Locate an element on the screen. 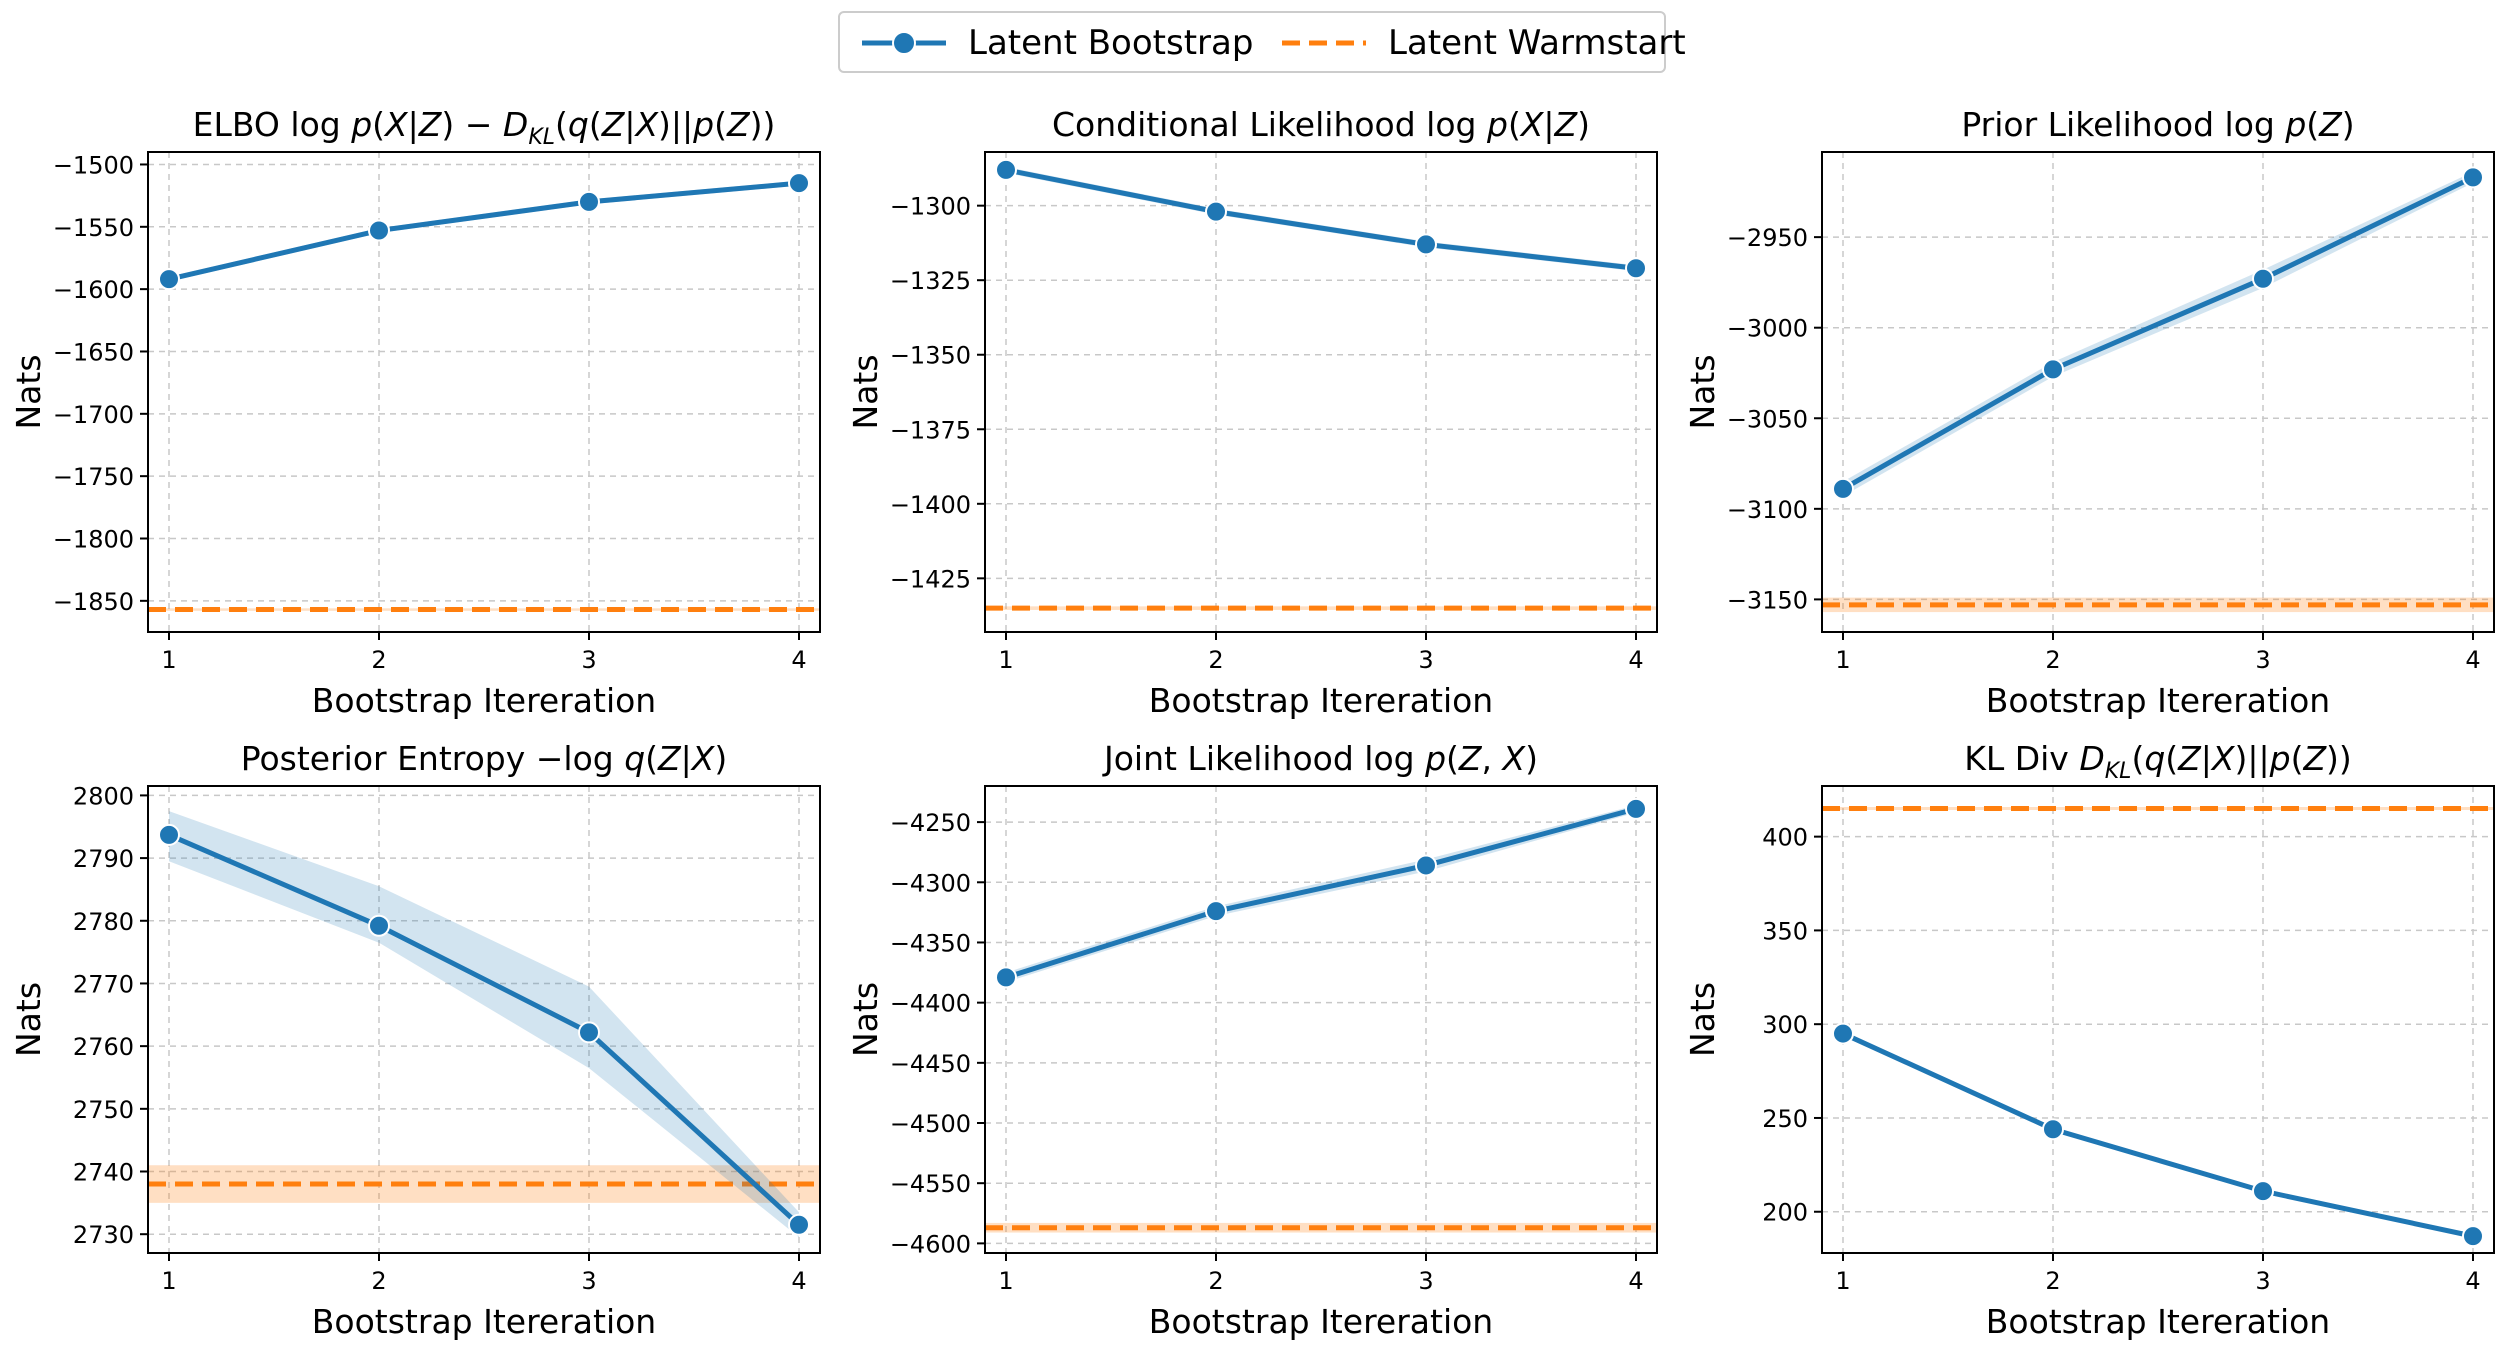 The image size is (2507, 1348). y-tick-label: 350 is located at coordinates (1785, 931).